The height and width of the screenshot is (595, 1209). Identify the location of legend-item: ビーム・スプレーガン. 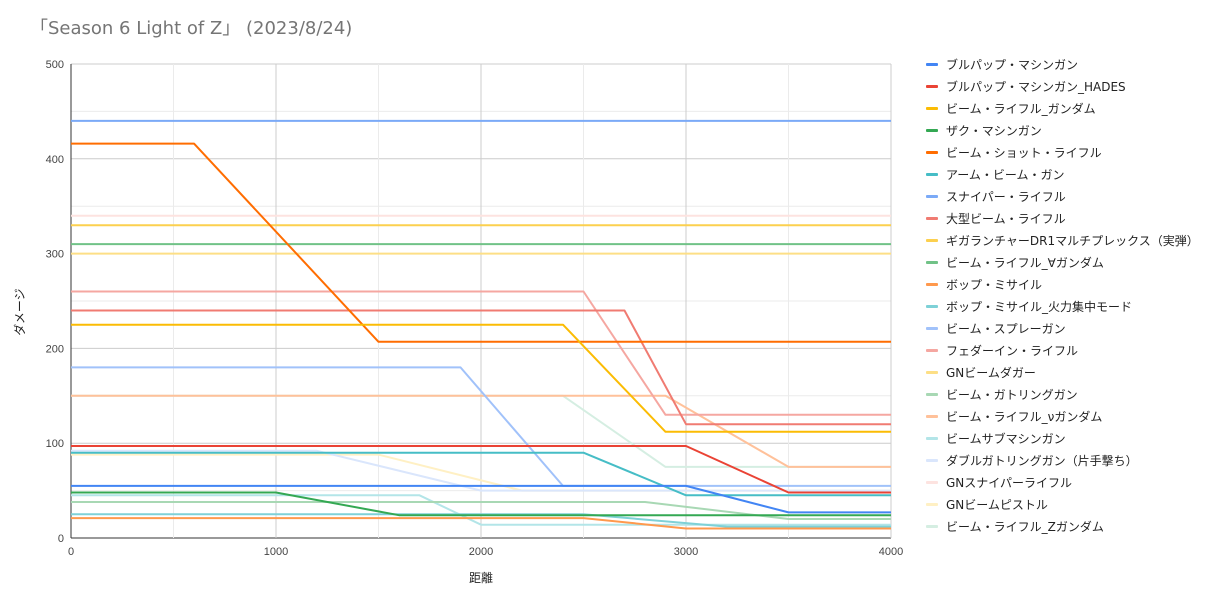
(1062, 328).